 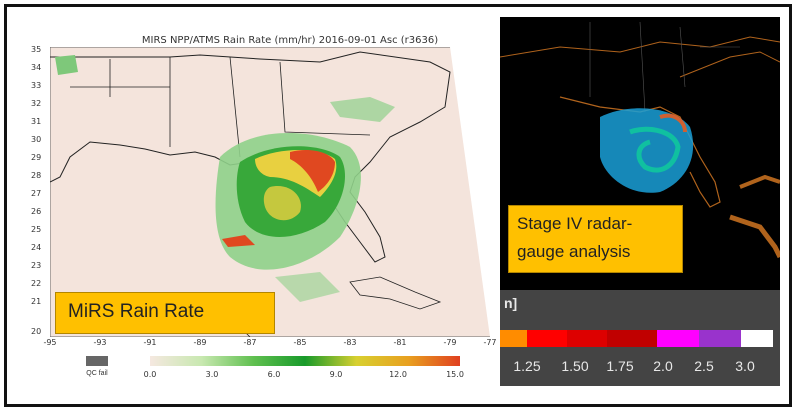 What do you see at coordinates (36, 265) in the screenshot?
I see `lat-tick: 23` at bounding box center [36, 265].